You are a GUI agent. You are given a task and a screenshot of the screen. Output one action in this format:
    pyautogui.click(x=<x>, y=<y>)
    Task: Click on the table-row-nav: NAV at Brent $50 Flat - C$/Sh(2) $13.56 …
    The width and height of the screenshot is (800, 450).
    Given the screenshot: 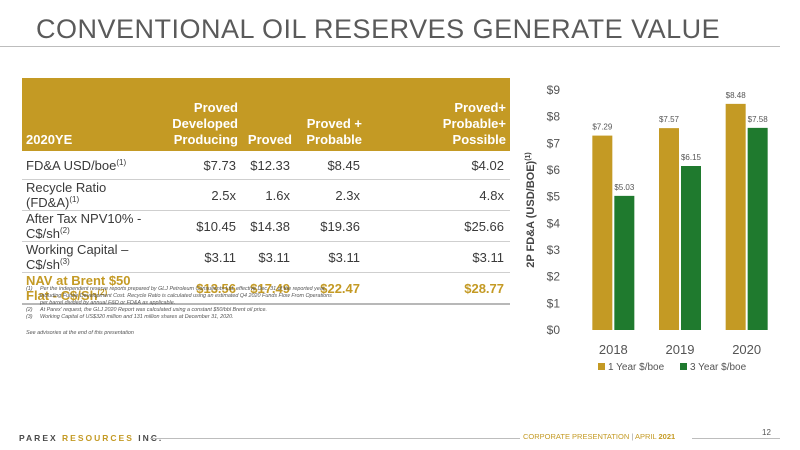 What is the action you would take?
    pyautogui.click(x=266, y=288)
    